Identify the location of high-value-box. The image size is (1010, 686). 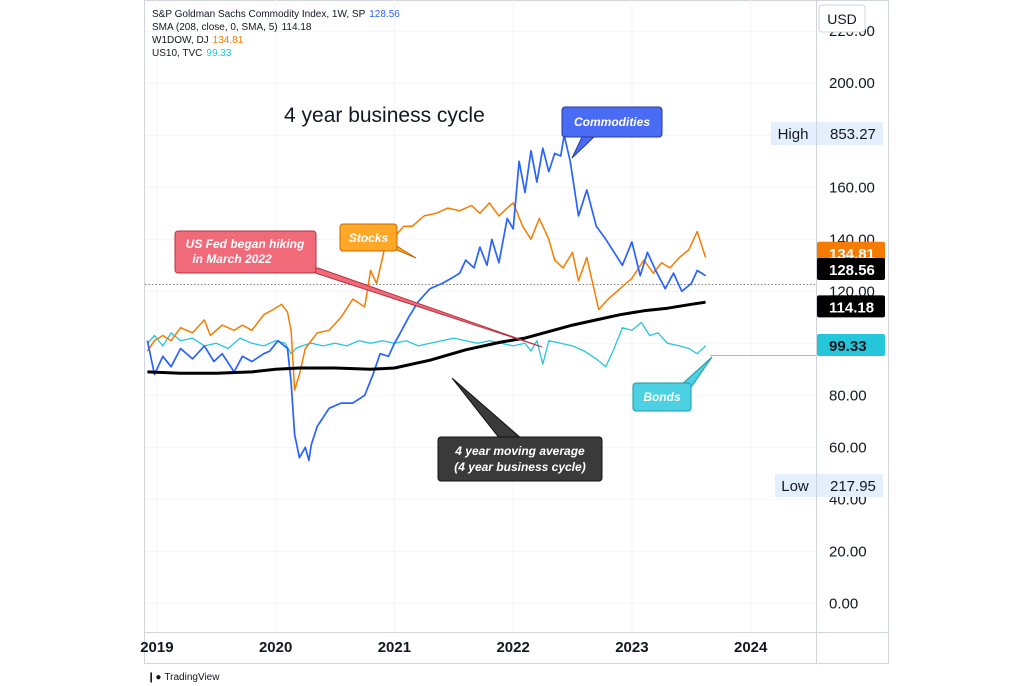
(850, 133).